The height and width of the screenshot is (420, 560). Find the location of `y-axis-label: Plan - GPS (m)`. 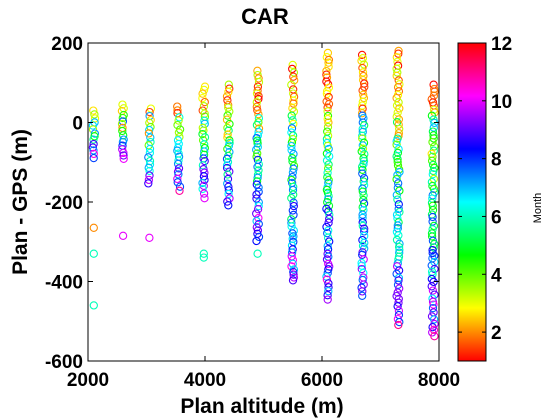

y-axis-label: Plan - GPS (m) is located at coordinates (20, 202).